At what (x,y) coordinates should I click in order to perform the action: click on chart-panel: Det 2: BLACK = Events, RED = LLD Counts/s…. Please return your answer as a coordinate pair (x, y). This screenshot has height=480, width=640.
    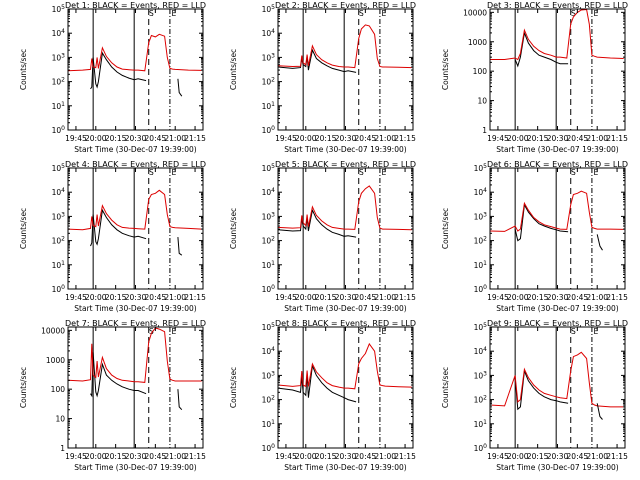
    Looking at the image, I should click on (322, 77).